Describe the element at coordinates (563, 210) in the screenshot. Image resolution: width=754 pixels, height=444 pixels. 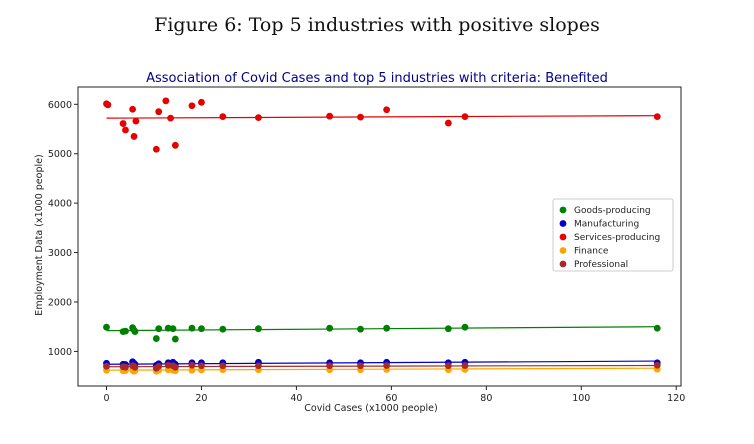
I see `legend-marker-goods-producing` at that location.